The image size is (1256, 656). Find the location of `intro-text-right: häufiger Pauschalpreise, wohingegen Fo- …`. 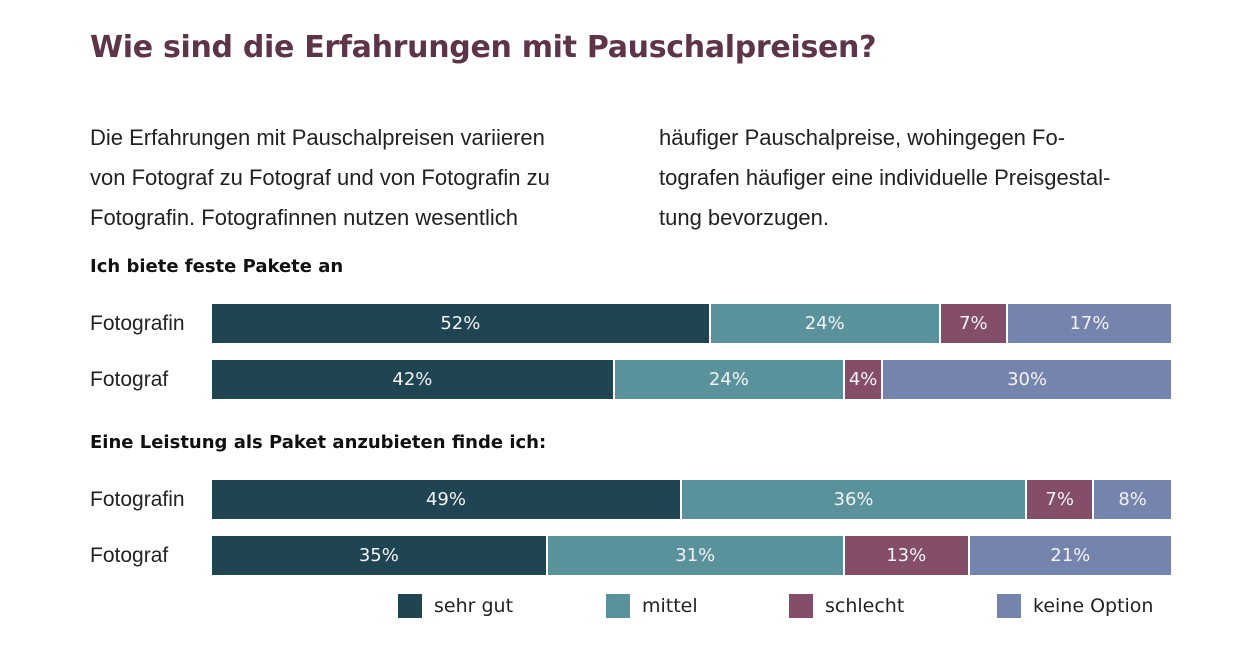

intro-text-right: häufiger Pauschalpreise, wohingegen Fo- … is located at coordinates (919, 178).